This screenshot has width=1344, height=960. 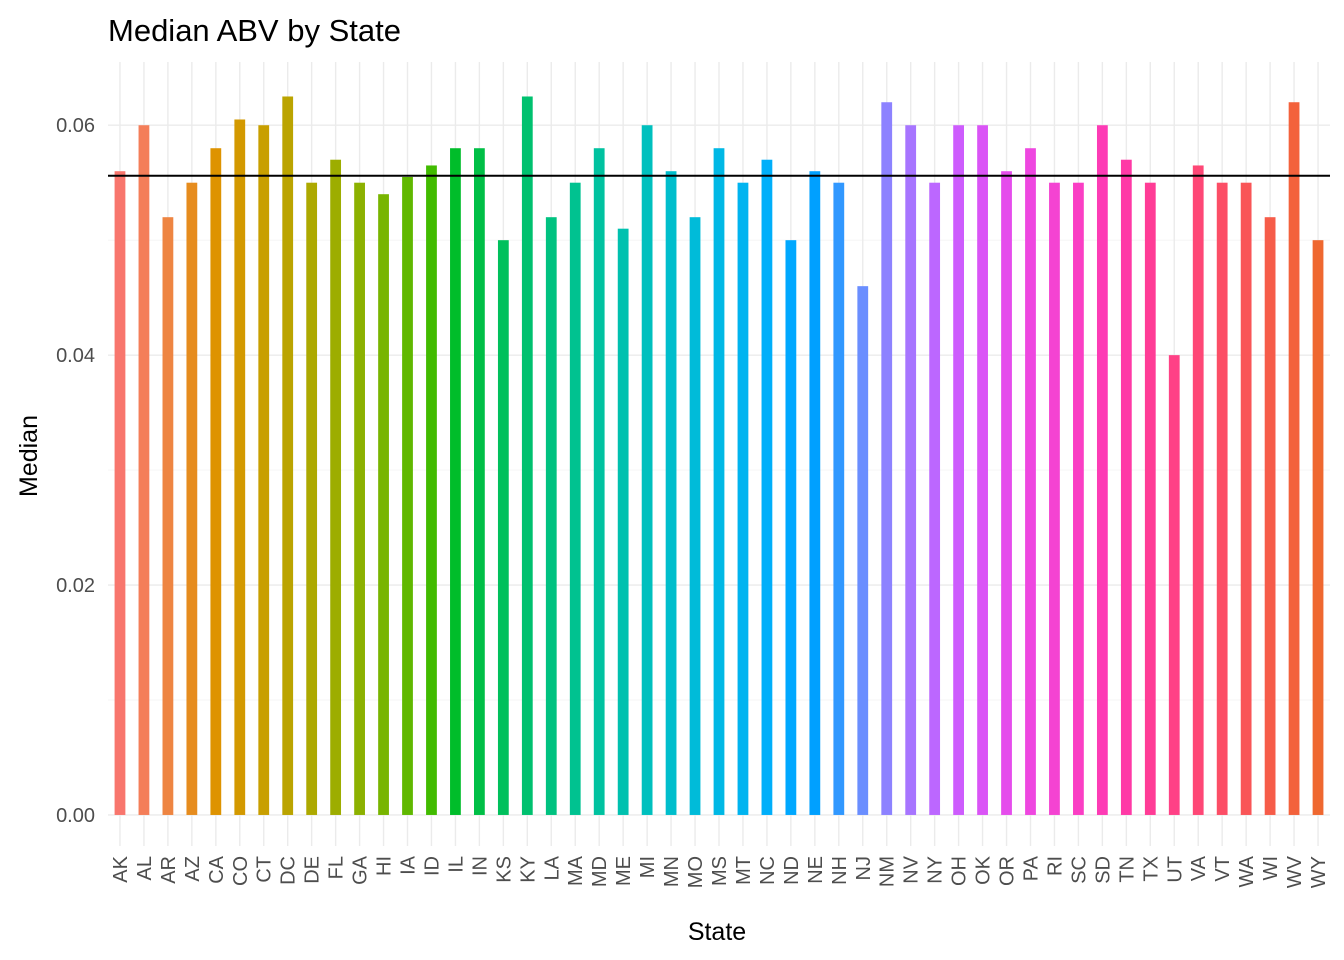 I want to click on bar-wa, so click(x=1246, y=498).